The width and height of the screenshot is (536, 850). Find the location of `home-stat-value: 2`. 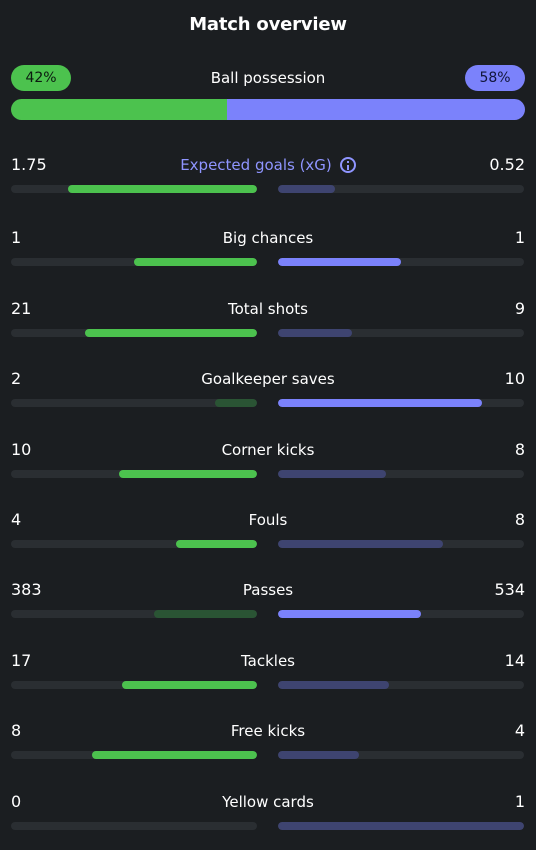

home-stat-value: 2 is located at coordinates (16, 378).